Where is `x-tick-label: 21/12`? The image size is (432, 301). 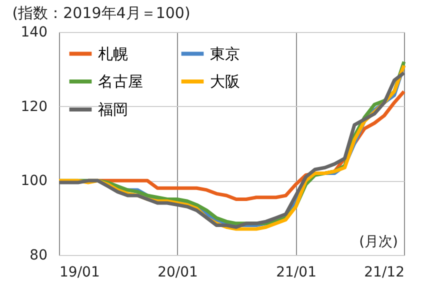
x-tick-label: 21/12 is located at coordinates (384, 272).